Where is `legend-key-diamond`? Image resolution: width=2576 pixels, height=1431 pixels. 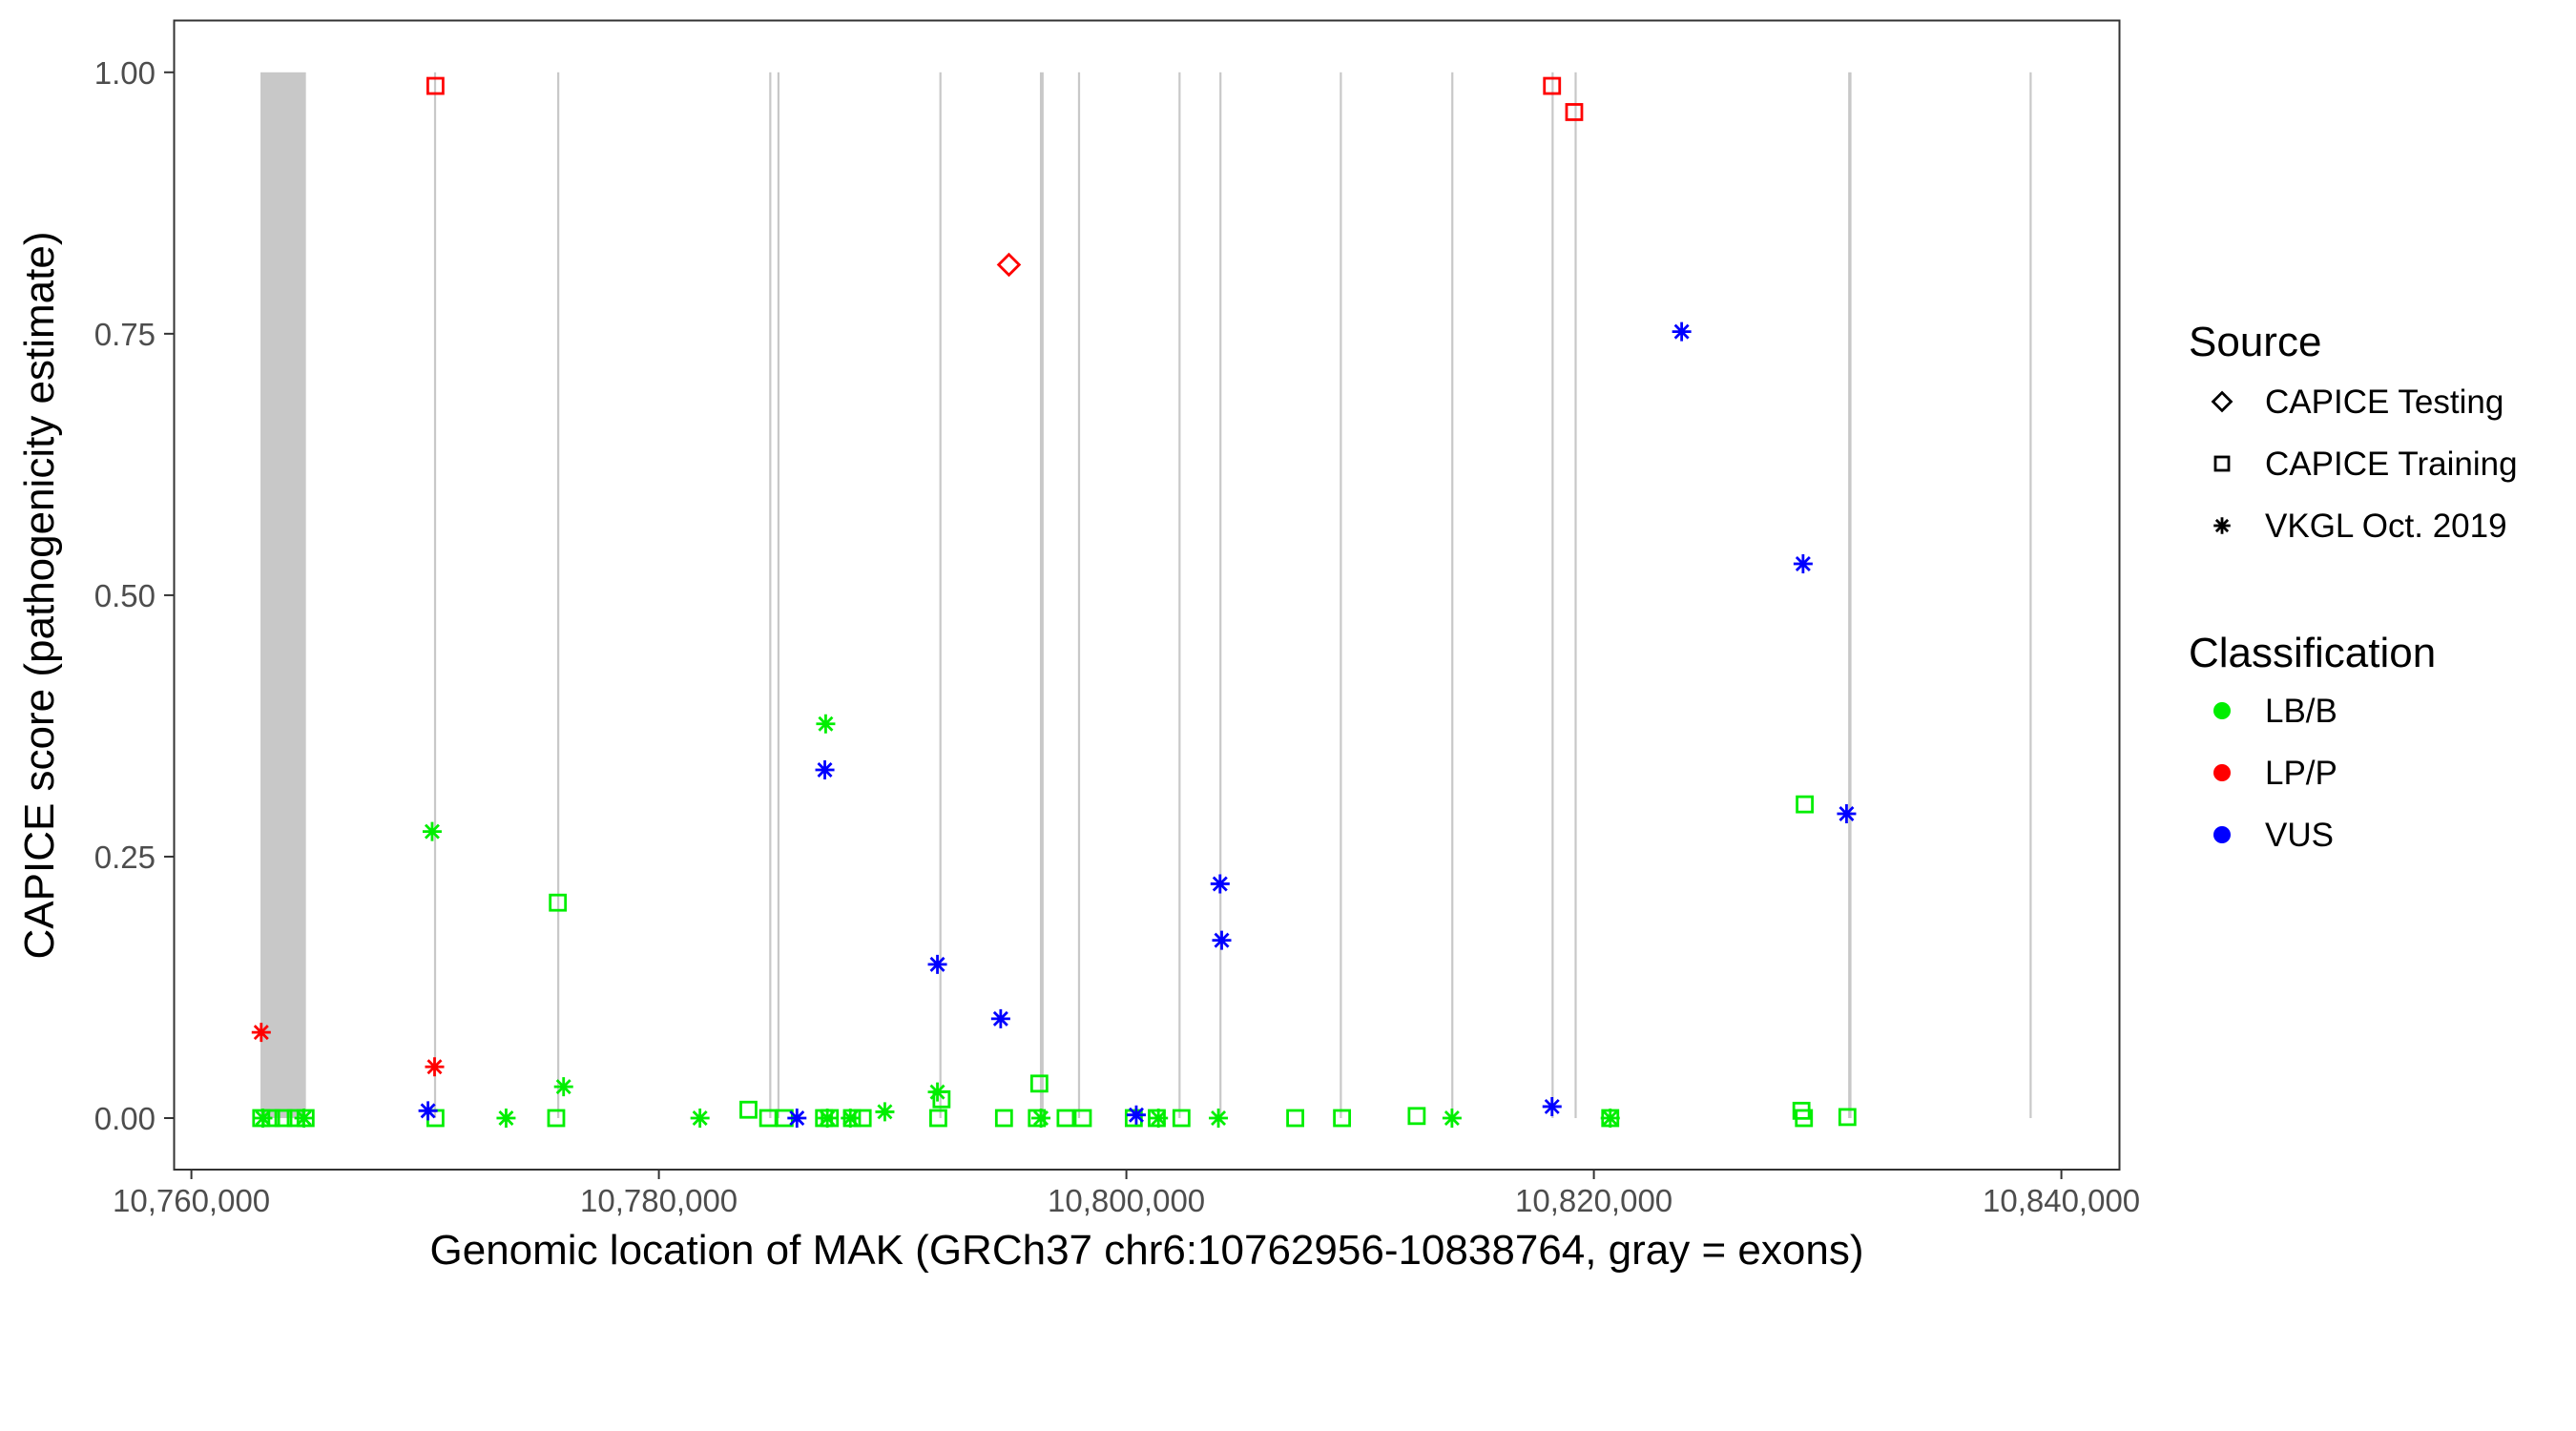
legend-key-diamond is located at coordinates (2222, 401).